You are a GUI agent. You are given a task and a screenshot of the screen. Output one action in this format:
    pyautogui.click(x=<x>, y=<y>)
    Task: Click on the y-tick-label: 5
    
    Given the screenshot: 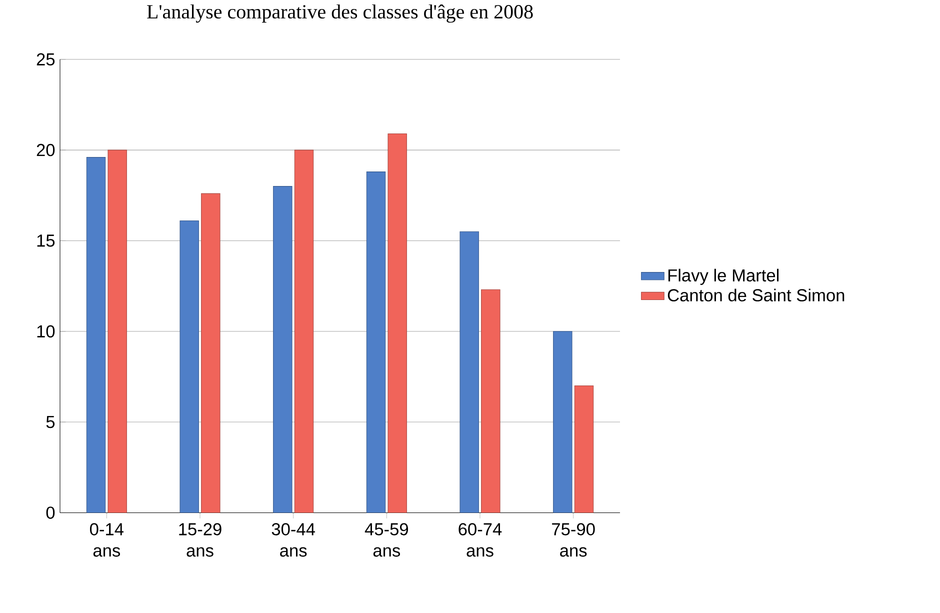 What is the action you would take?
    pyautogui.click(x=50, y=422)
    